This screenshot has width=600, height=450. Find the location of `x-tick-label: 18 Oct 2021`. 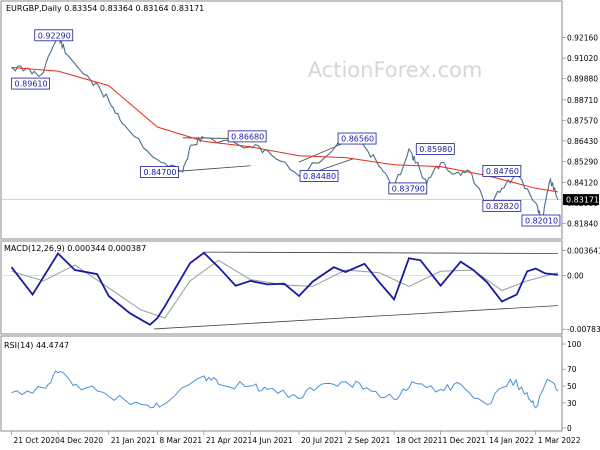

x-tick-label: 18 Oct 2021 is located at coordinates (419, 440).